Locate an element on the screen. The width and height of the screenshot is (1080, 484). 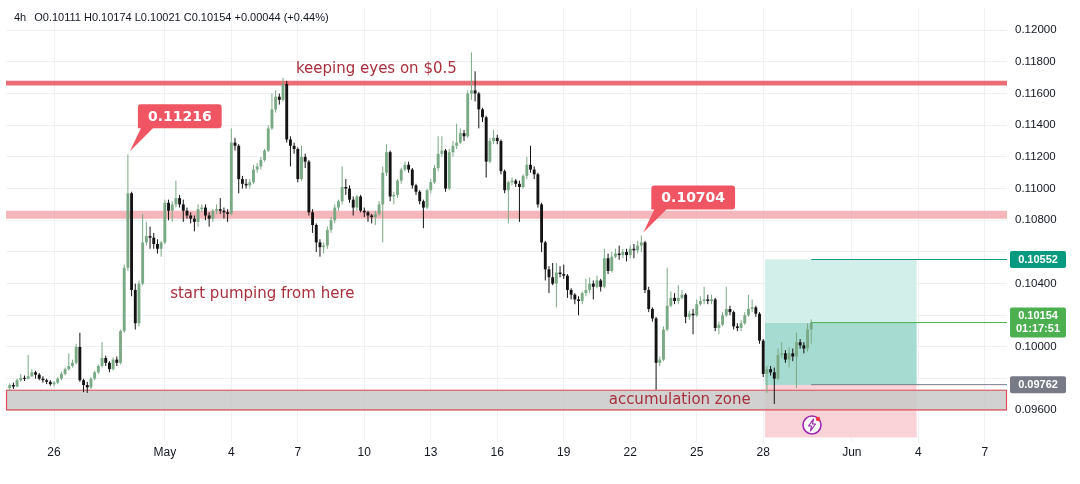
band-label: accumulation zone is located at coordinates (679, 398).